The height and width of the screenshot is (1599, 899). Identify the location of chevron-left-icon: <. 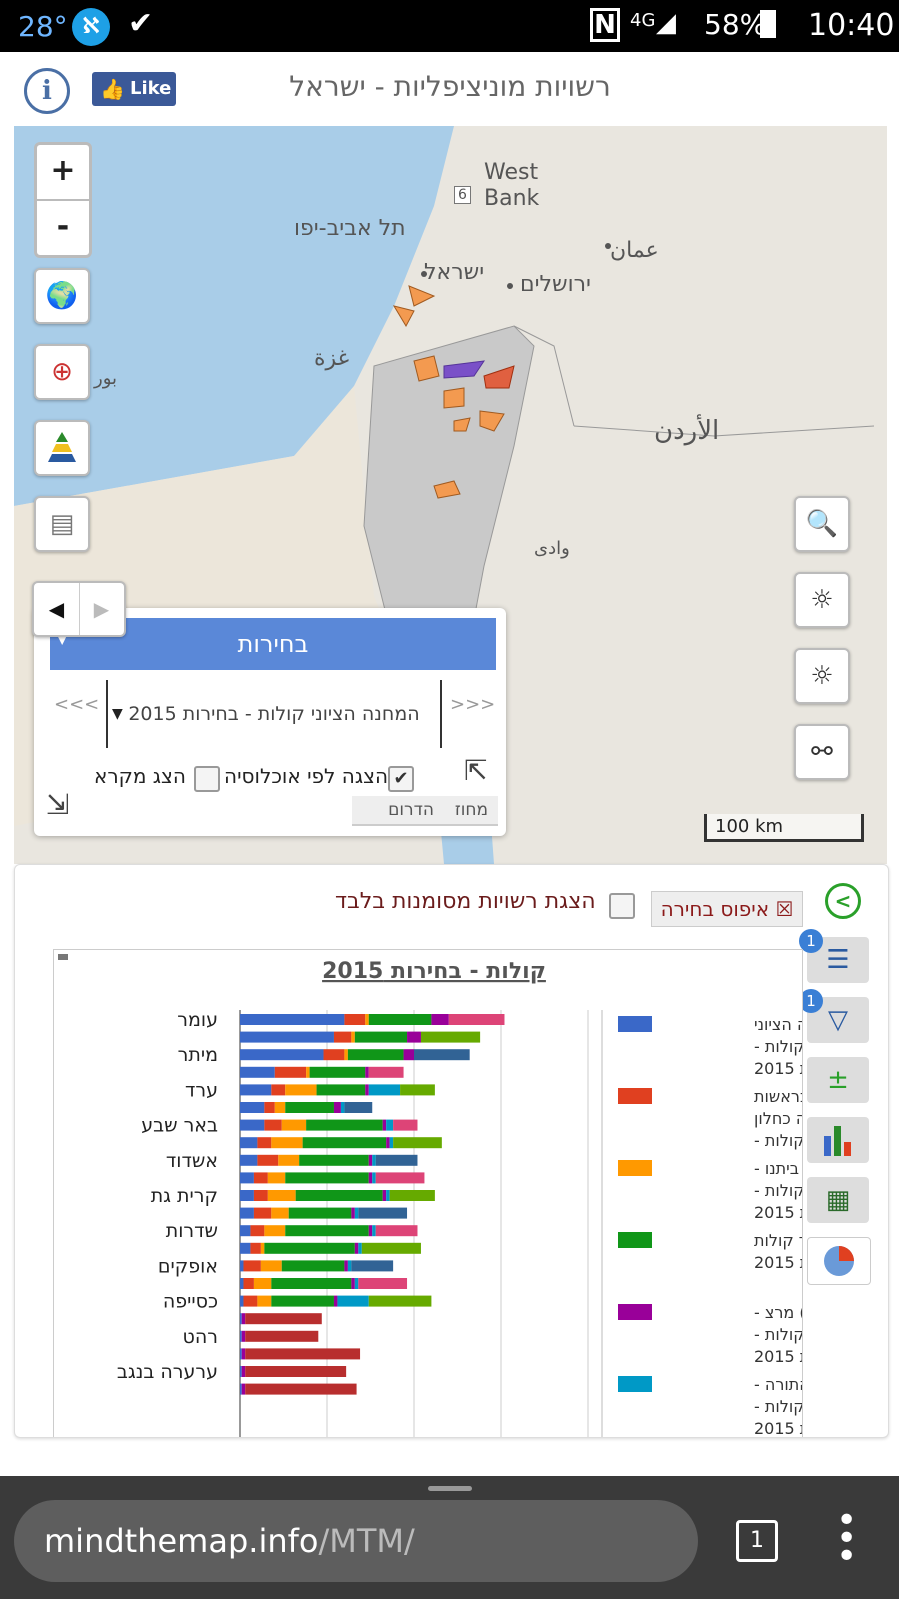
(843, 901).